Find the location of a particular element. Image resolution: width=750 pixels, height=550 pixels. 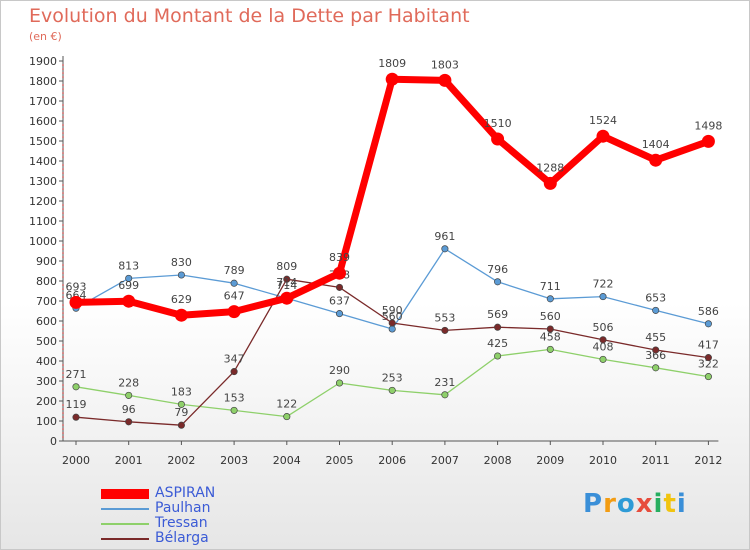

data-label-belarga: 590 is located at coordinates (392, 310).